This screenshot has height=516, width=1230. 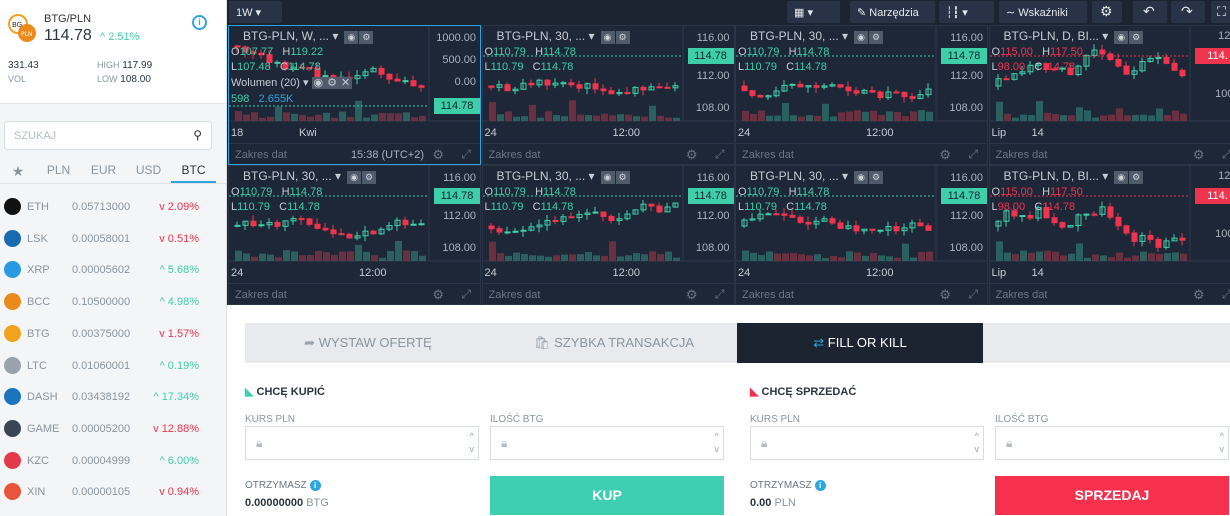 I want to click on indicators-button: ∼ Wskaźniki, so click(x=1043, y=12).